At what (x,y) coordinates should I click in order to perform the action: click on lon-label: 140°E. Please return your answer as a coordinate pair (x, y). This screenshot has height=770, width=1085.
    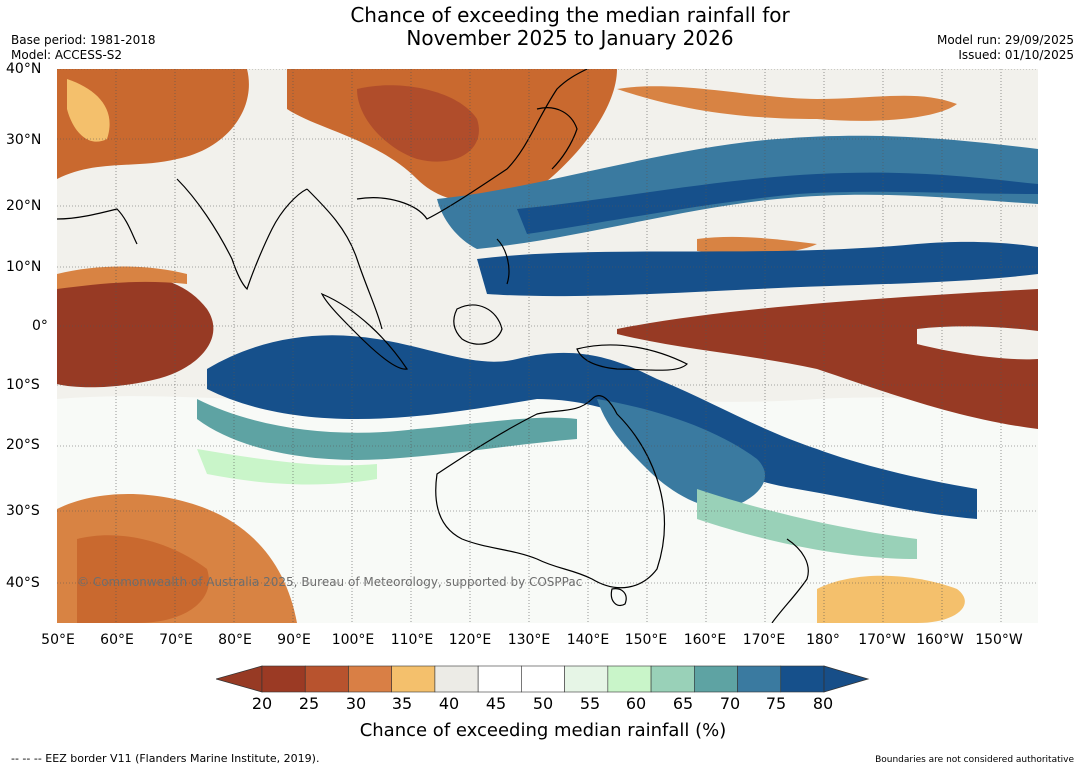
    Looking at the image, I should click on (588, 640).